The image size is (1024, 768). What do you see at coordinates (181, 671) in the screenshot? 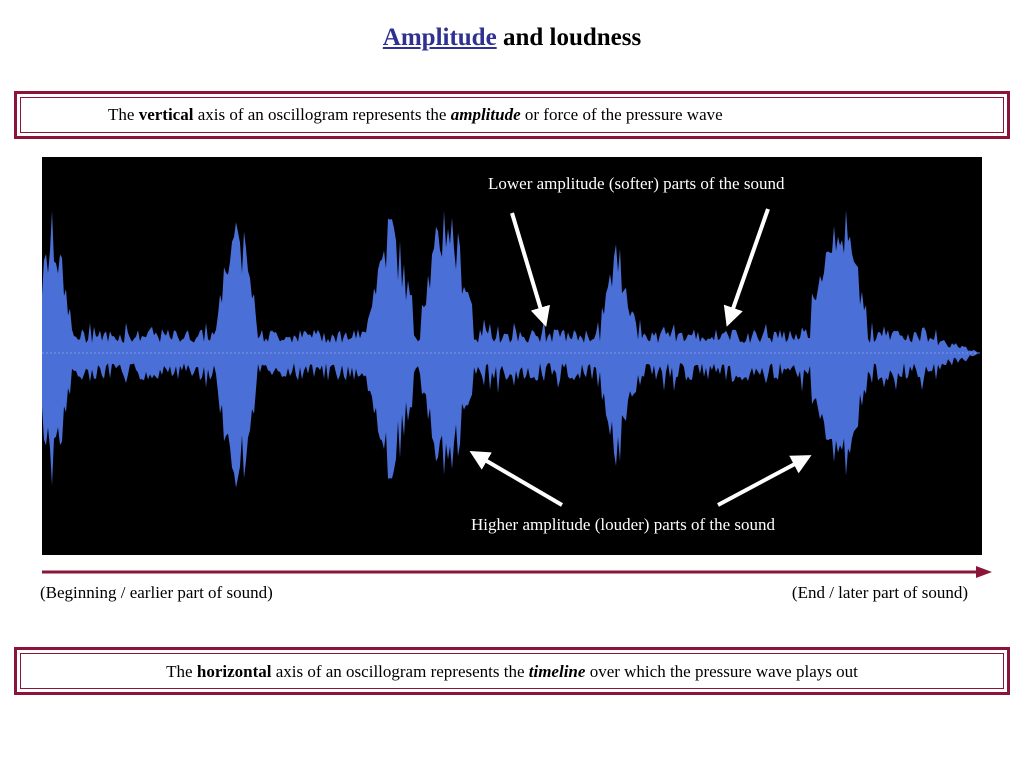
I see `horizontal-note-text-1: The` at bounding box center [181, 671].